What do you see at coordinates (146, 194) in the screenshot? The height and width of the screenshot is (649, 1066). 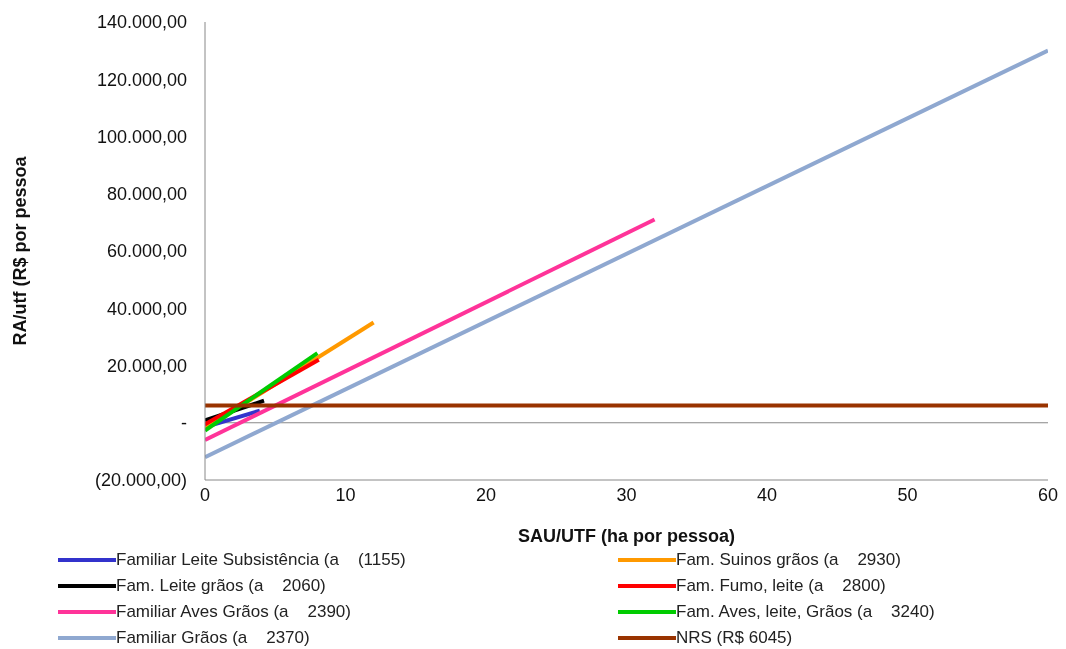 I see `y-tick-label: 80.000,00` at bounding box center [146, 194].